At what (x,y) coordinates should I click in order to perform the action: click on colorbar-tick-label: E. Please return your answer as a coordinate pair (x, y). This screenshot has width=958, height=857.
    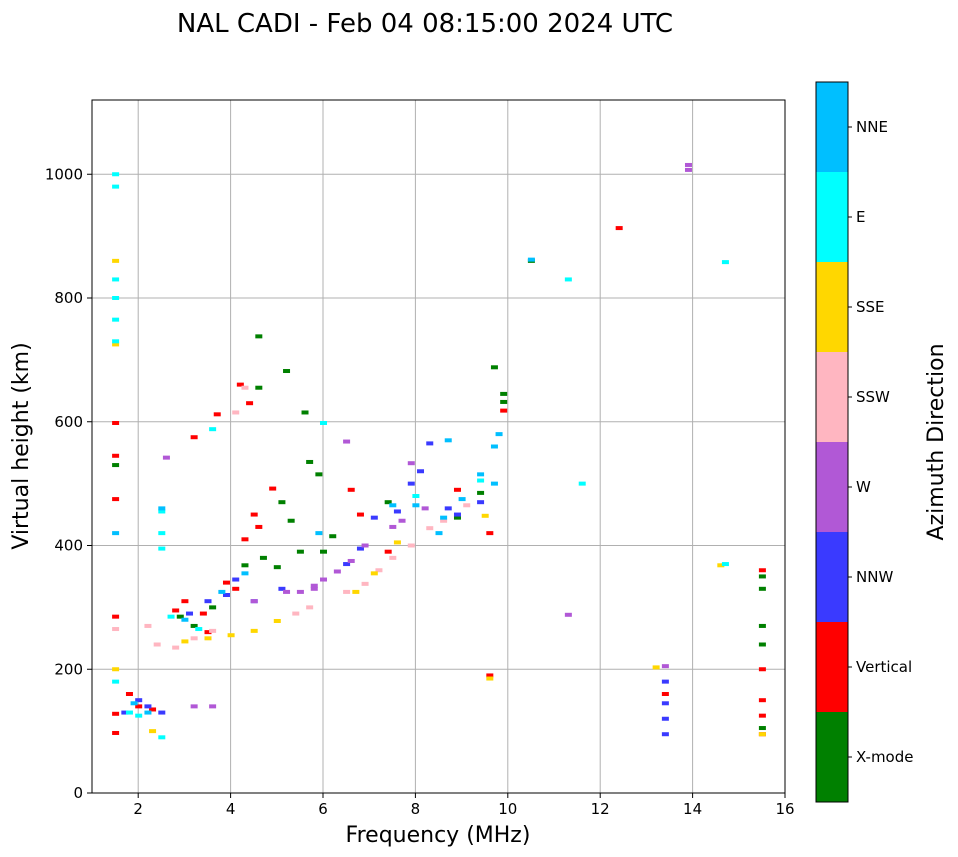
    Looking at the image, I should click on (860, 217).